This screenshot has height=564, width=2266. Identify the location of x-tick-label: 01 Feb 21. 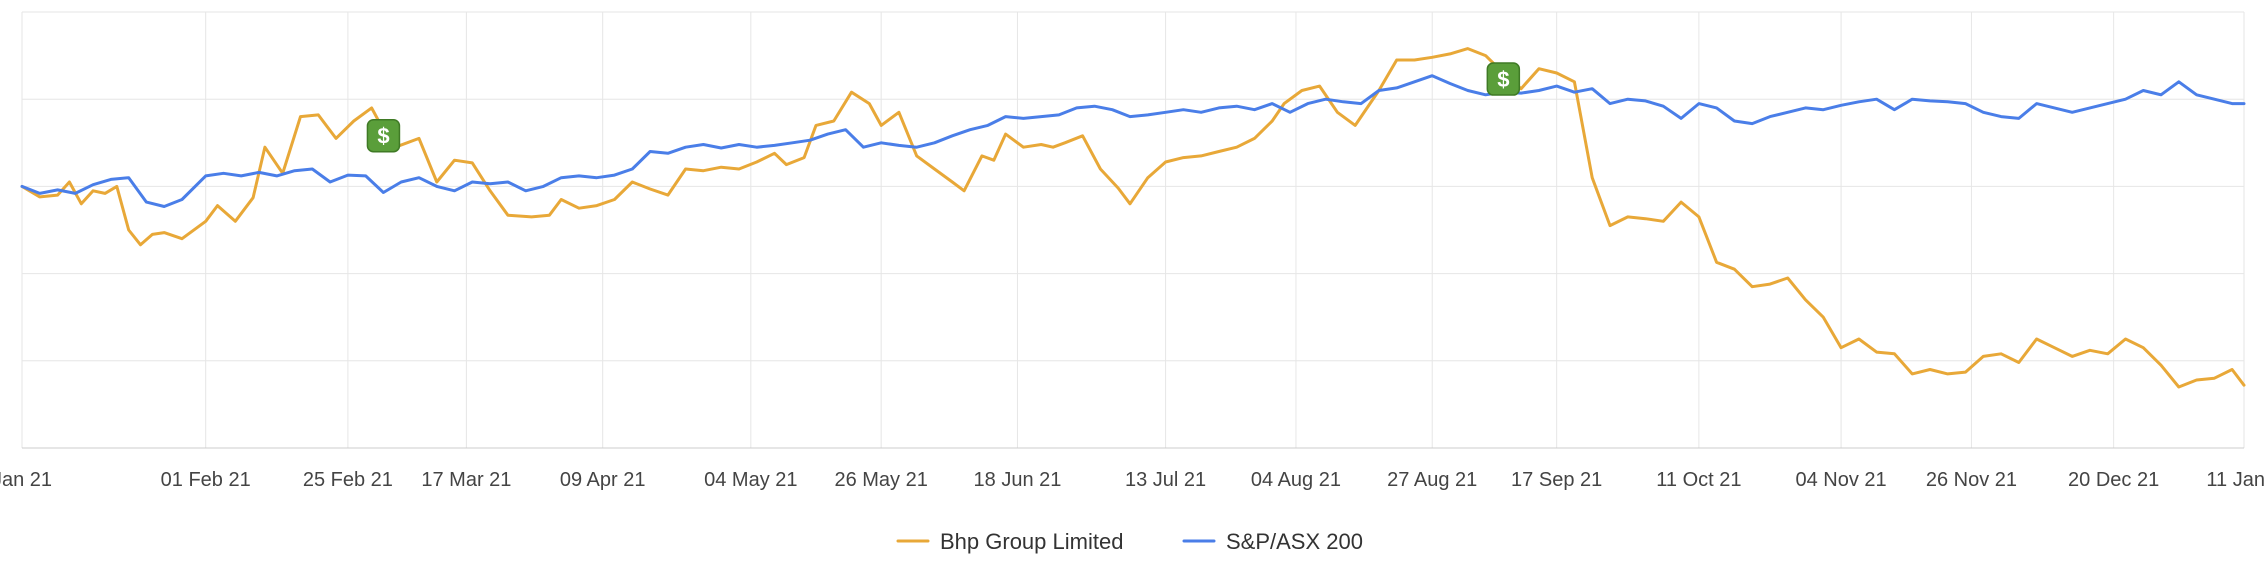
(206, 480).